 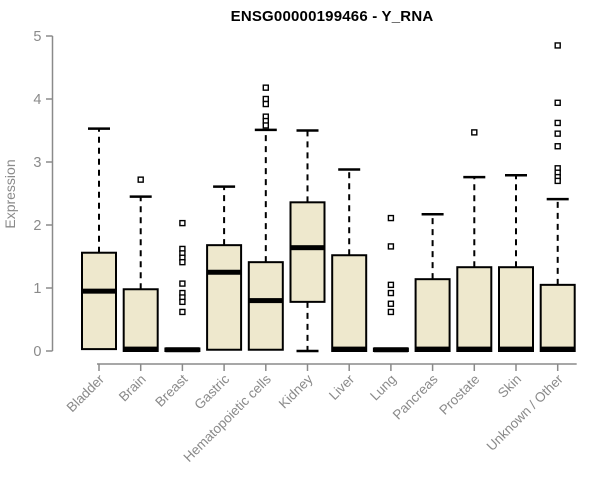 I want to click on y-tick-label-5: 5, so click(x=37, y=37).